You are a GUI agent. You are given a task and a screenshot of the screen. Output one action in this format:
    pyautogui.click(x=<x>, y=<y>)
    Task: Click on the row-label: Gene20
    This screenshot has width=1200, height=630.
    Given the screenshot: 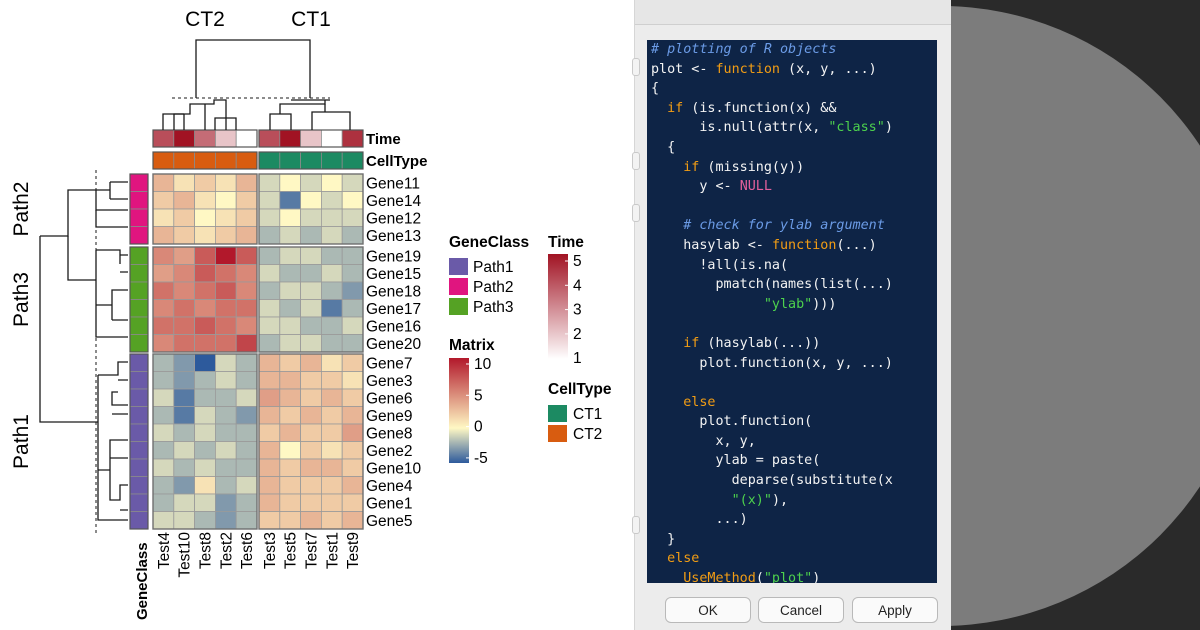 What is the action you would take?
    pyautogui.click(x=394, y=344)
    